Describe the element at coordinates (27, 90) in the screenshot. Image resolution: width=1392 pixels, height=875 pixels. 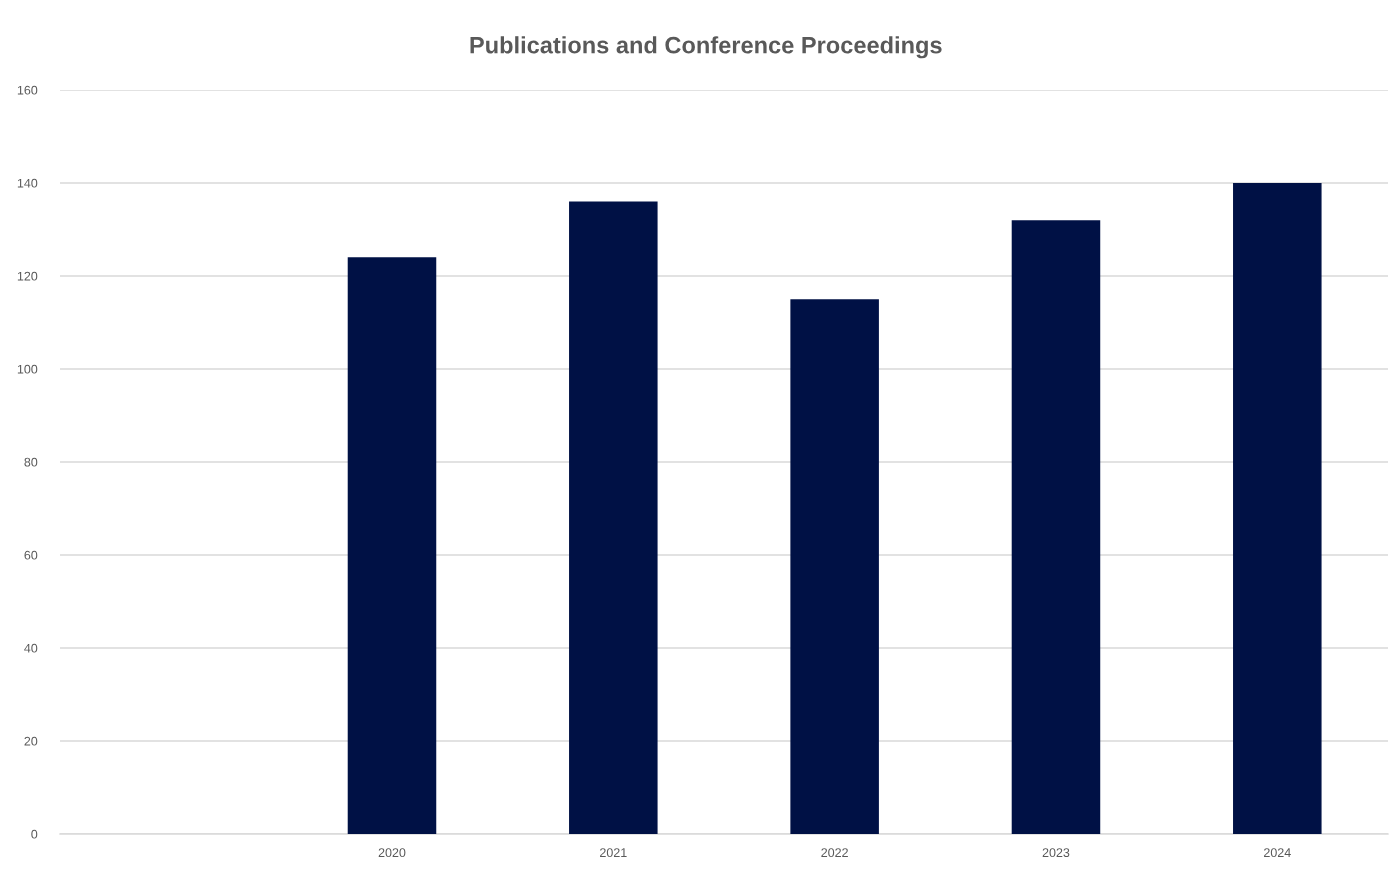
I see `y-tick-label: 160` at that location.